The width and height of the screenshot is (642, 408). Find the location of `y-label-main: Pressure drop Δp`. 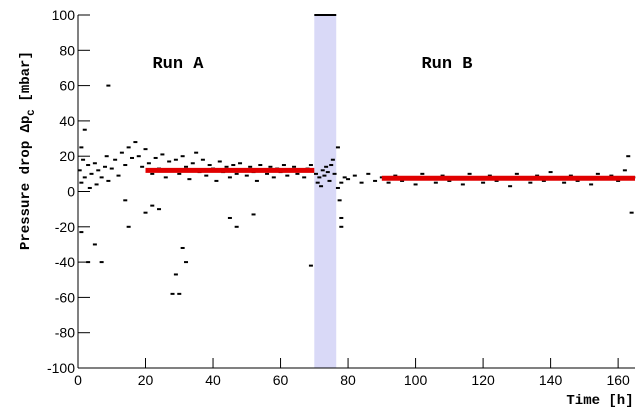

y-label-main: Pressure drop Δp is located at coordinates (26, 183).